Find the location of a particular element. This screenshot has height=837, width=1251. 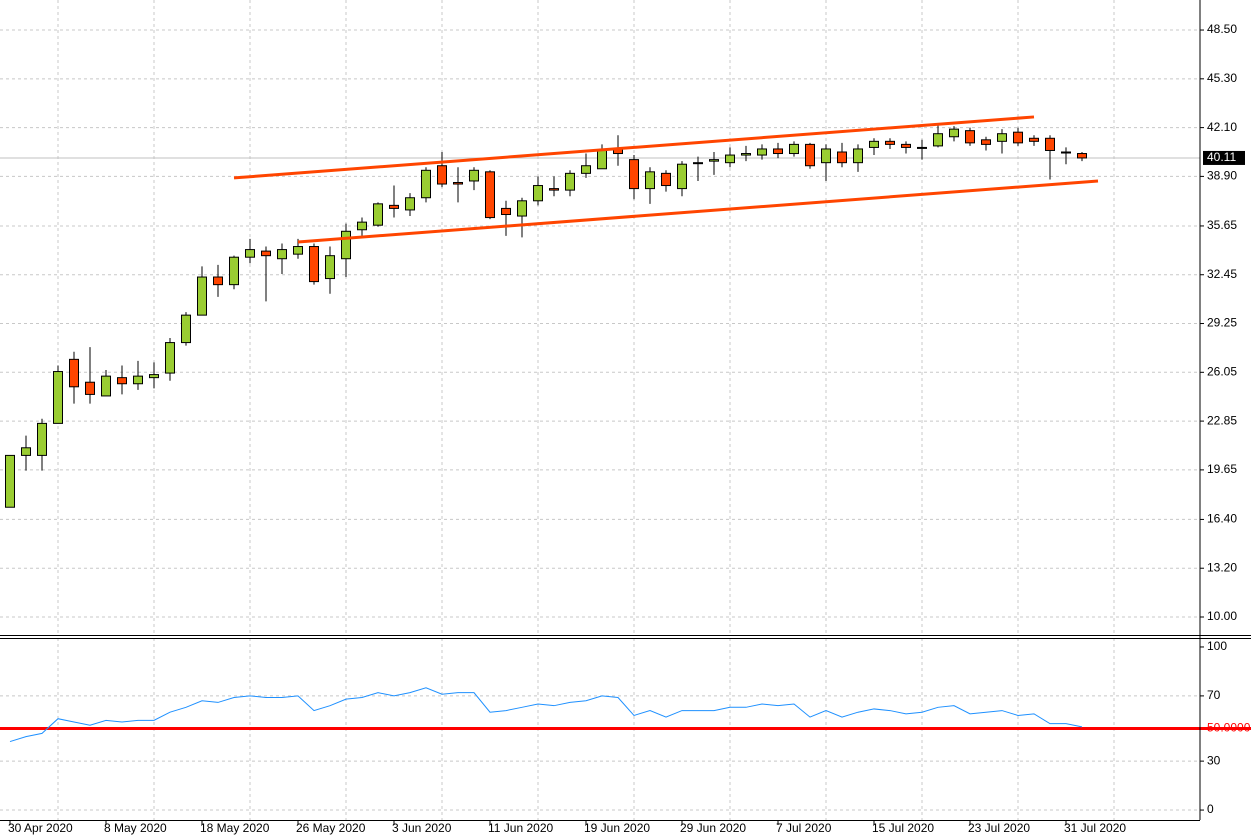

current-price-label: 40.11 is located at coordinates (1221, 157).